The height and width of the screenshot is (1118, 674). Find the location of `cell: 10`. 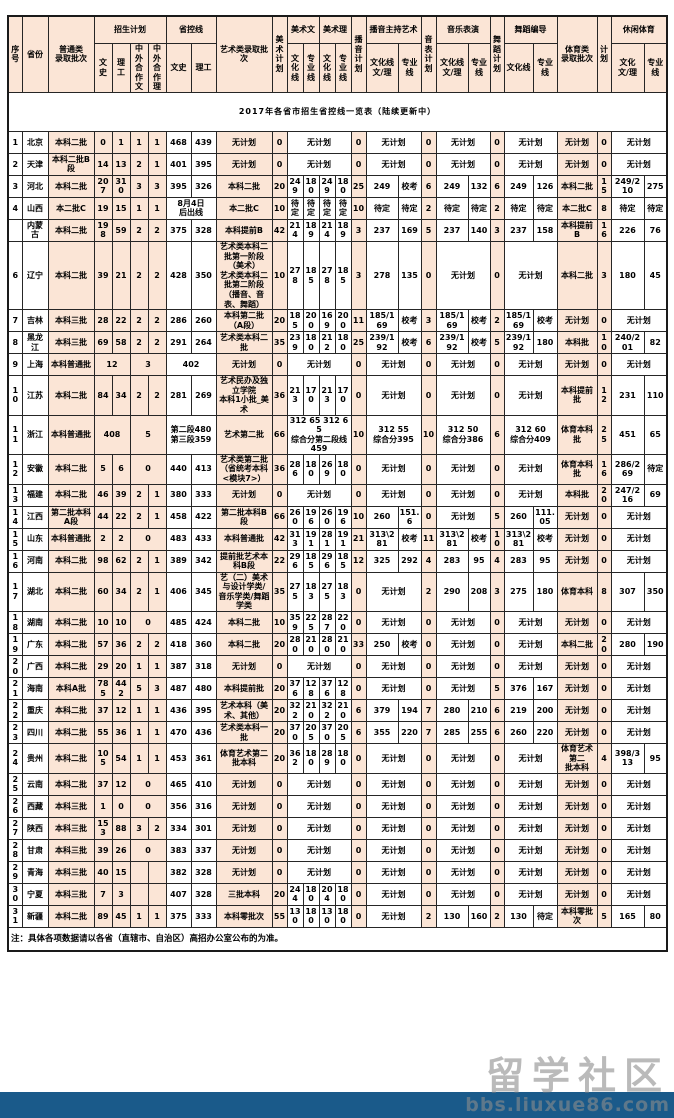

cell: 10 is located at coordinates (279, 208).